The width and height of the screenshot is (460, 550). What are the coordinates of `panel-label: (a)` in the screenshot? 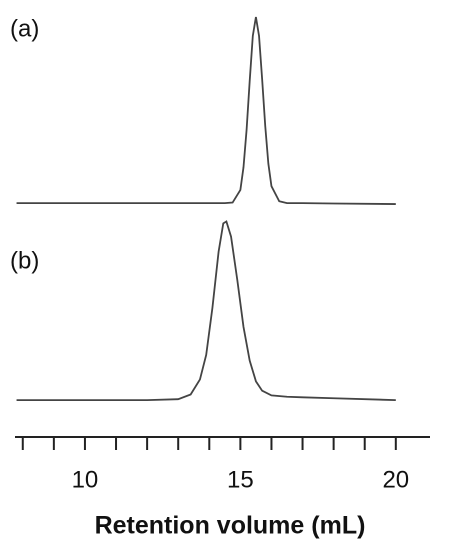 It's located at (24, 28).